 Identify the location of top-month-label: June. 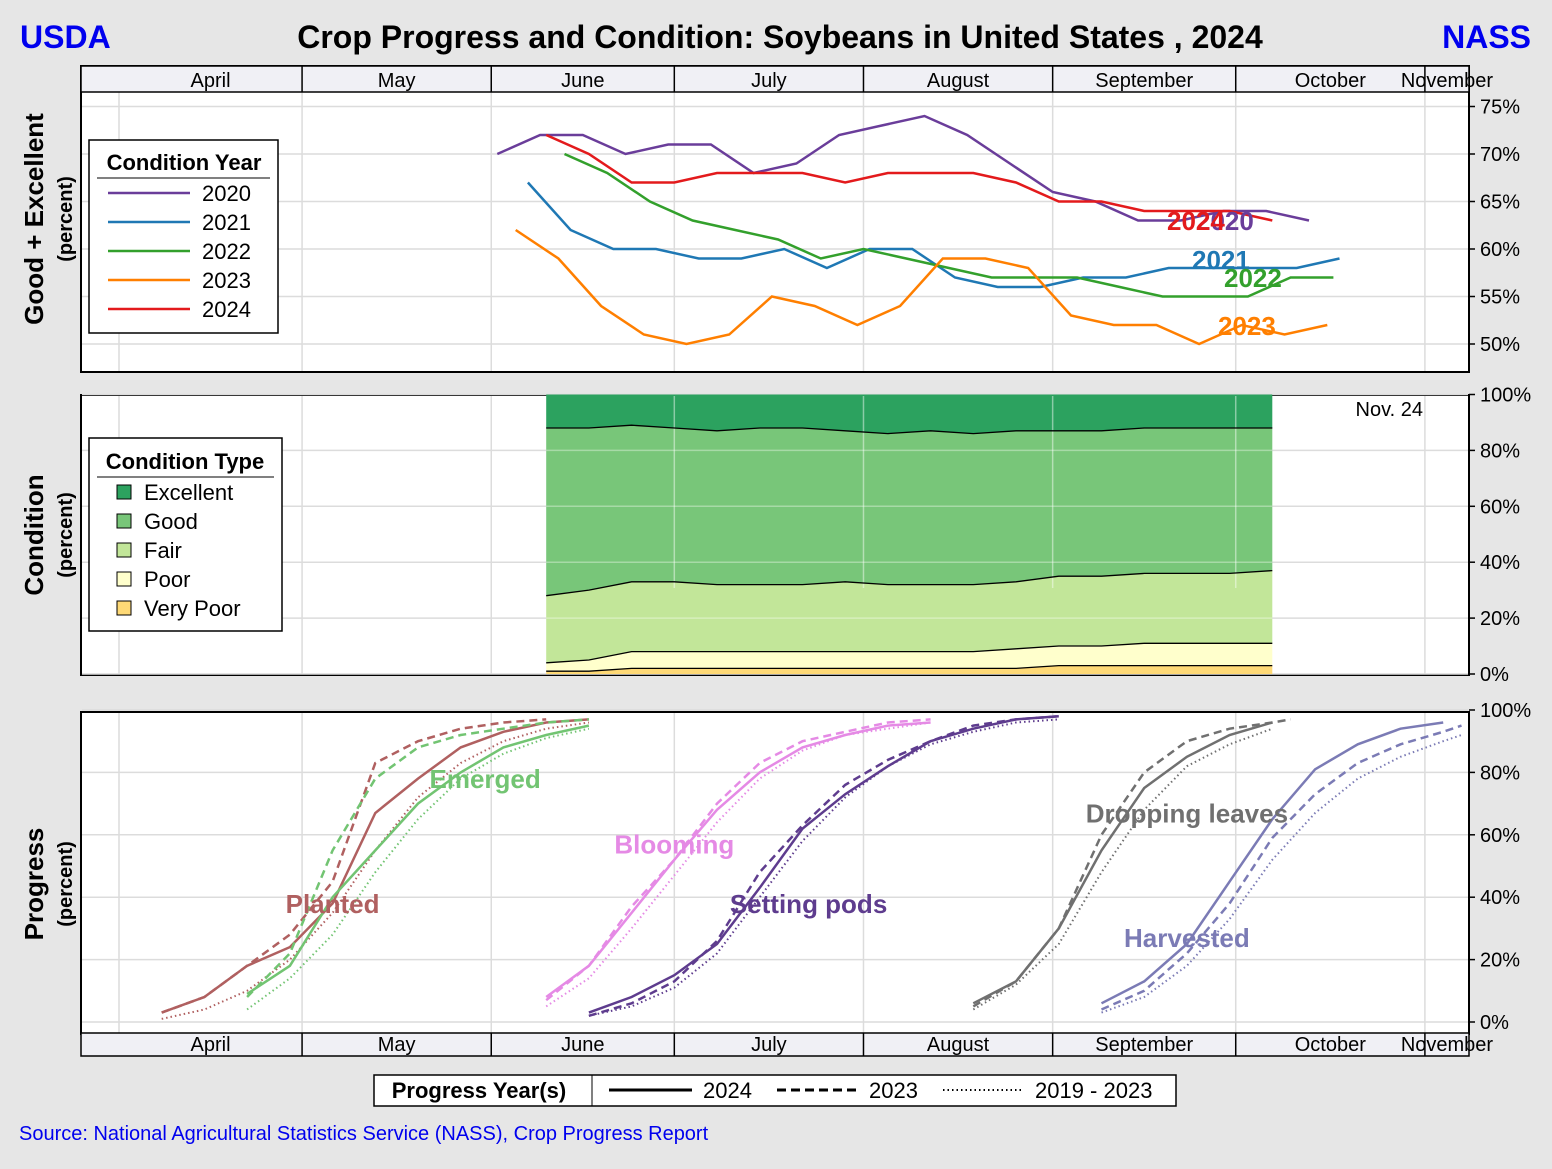
(582, 81).